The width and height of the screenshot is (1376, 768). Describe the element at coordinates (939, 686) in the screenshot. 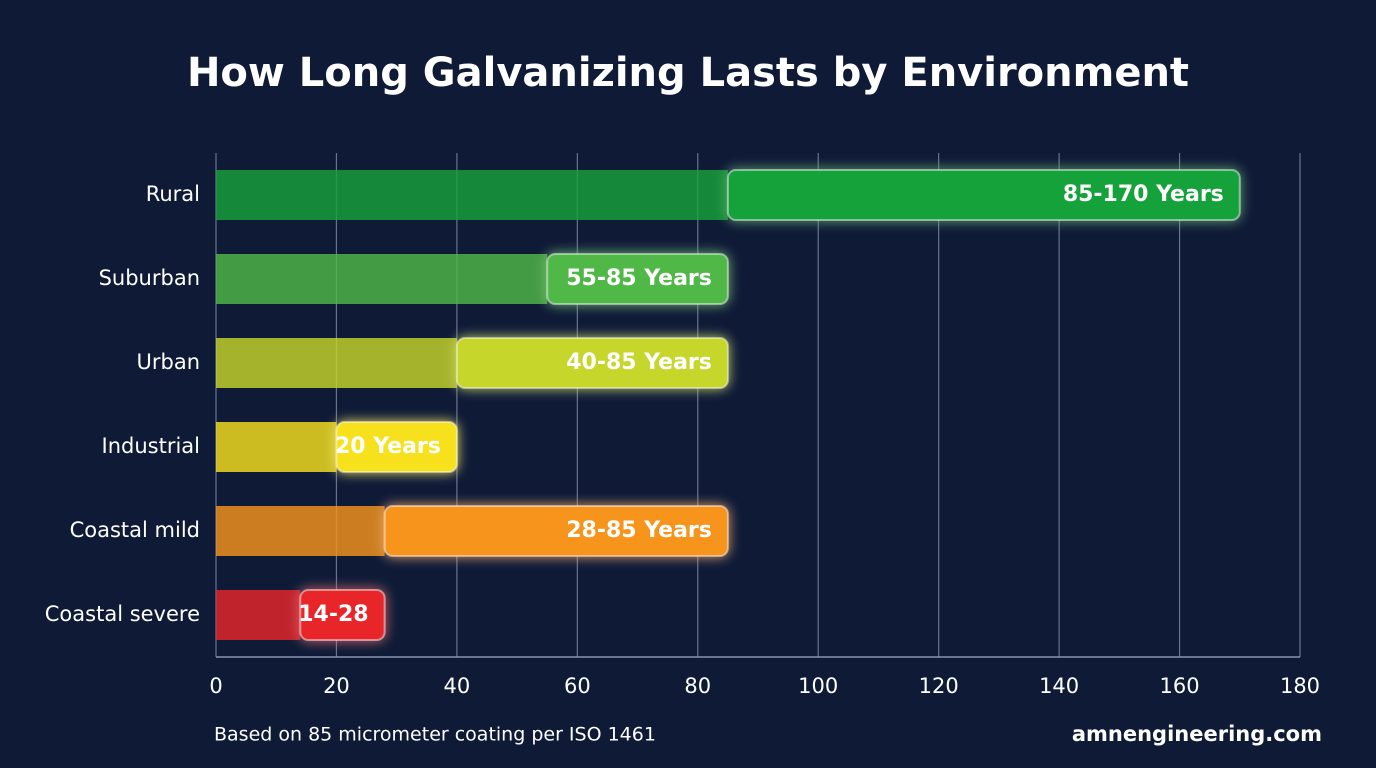

I see `x-tick-label: 120` at that location.